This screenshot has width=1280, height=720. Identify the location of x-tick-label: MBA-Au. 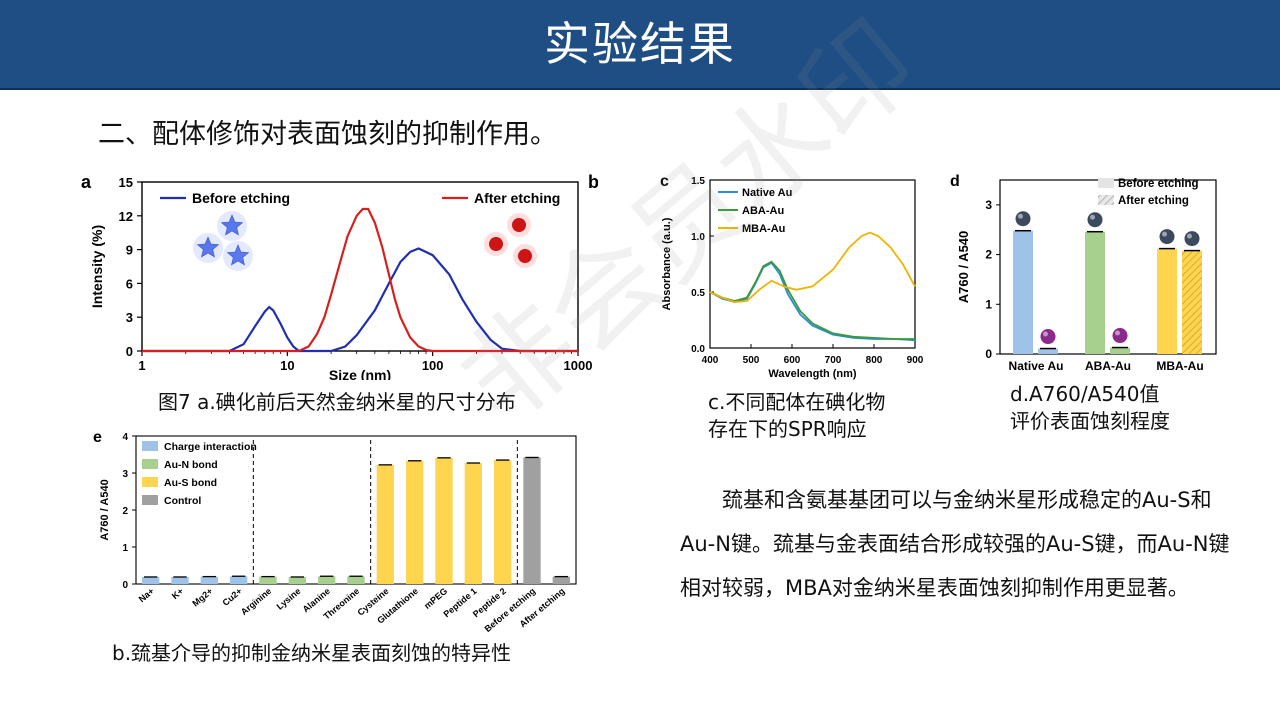
(1179, 366).